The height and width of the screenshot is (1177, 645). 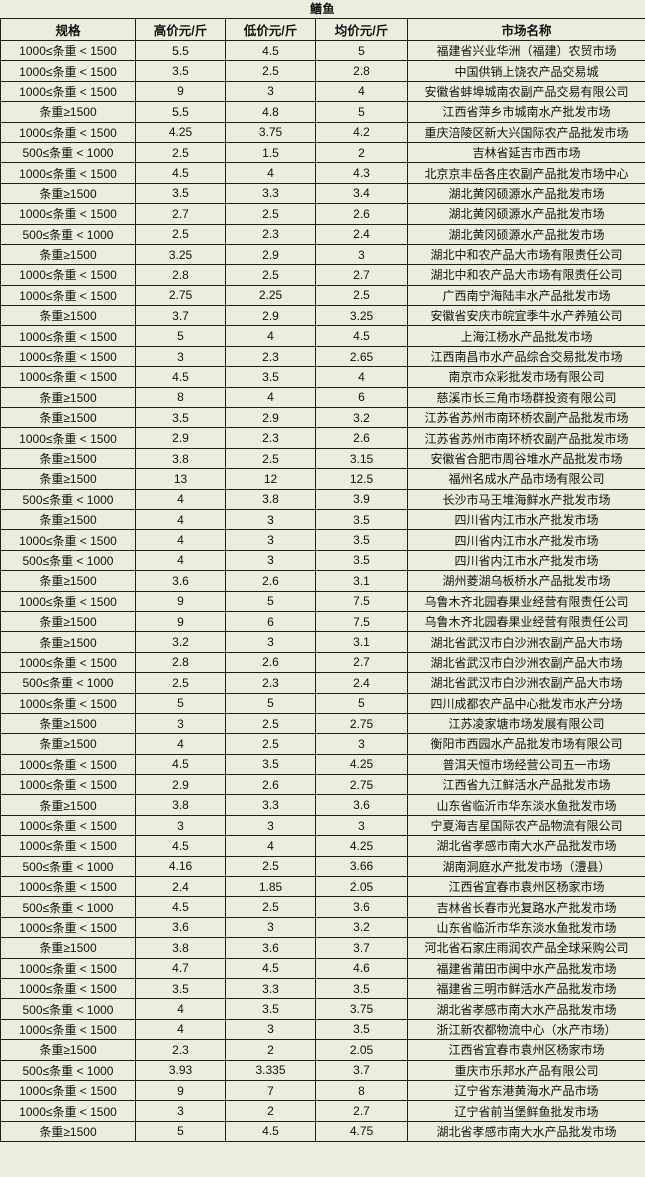 I want to click on table-header: 规格 高价元/斤 低价元/斤 均价元/斤 市场名称, so click(x=322, y=29).